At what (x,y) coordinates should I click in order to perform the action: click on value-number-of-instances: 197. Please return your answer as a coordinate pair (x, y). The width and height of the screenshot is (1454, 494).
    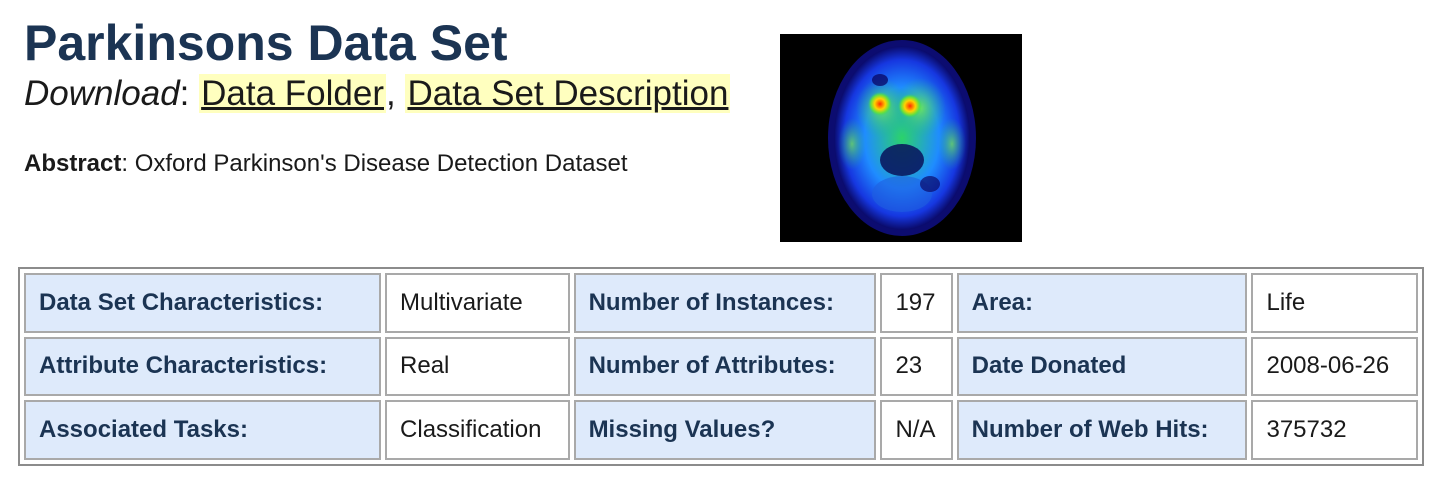
    Looking at the image, I should click on (916, 303).